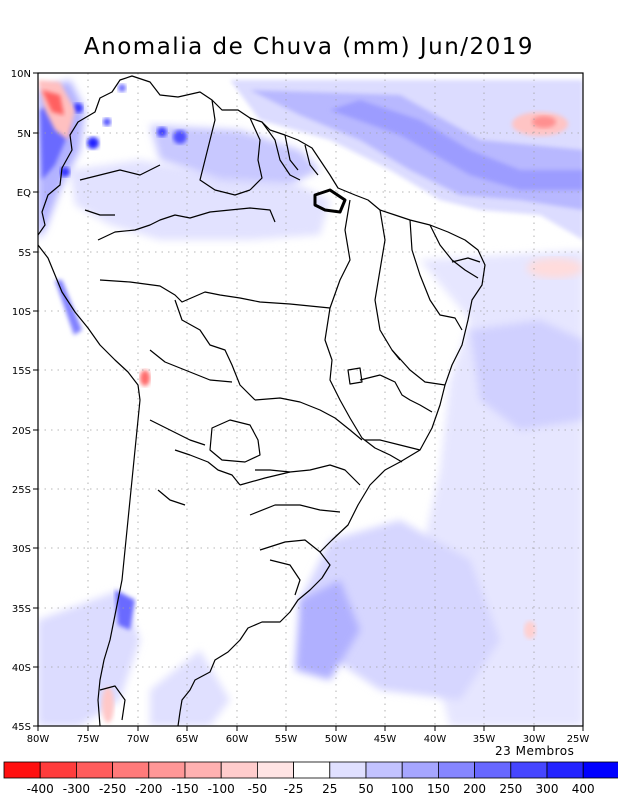  Describe the element at coordinates (38, 739) in the screenshot. I see `lon-label: 80W` at that location.